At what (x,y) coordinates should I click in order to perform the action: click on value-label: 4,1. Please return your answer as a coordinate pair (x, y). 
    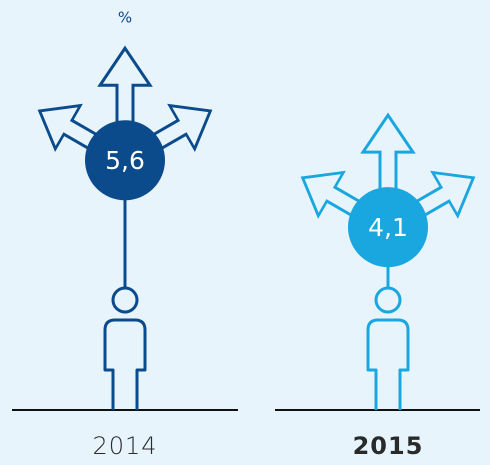
    Looking at the image, I should click on (388, 227).